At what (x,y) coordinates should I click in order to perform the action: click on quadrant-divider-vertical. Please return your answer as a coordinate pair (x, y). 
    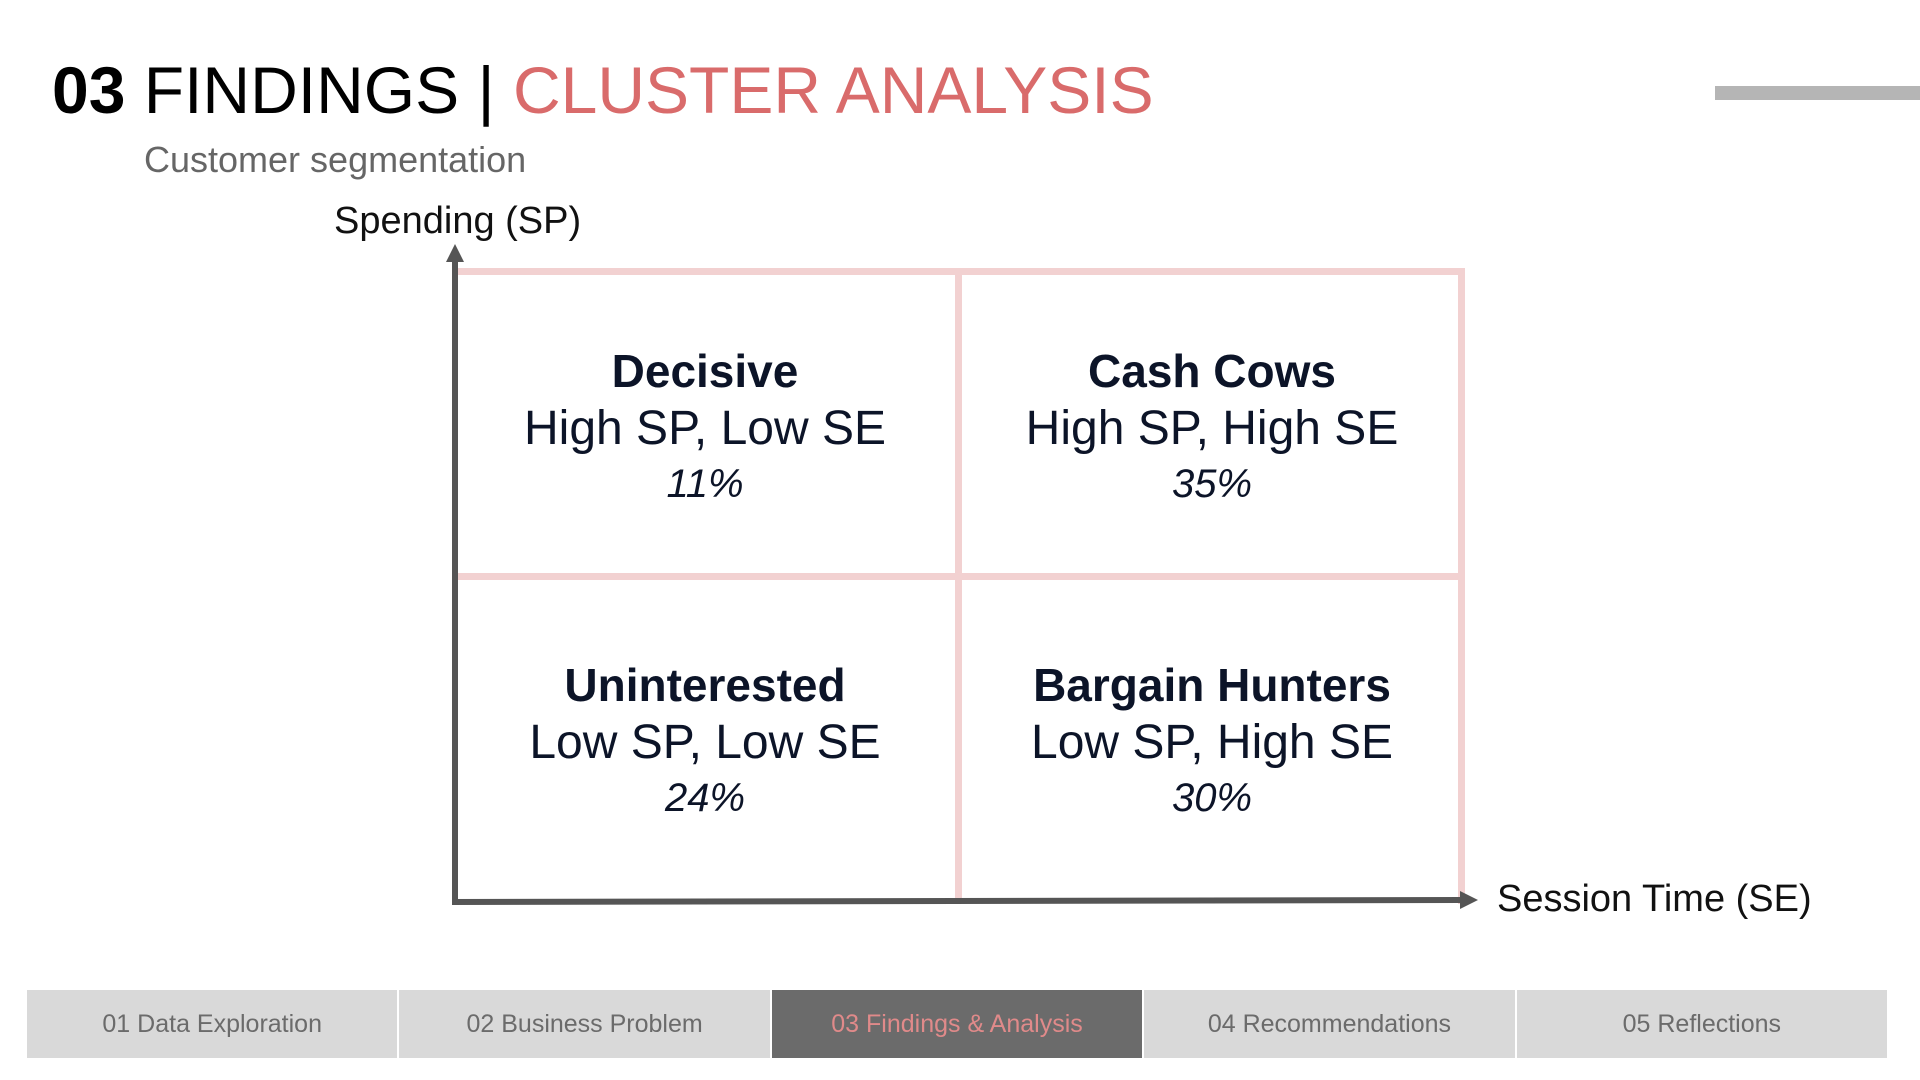
    Looking at the image, I should click on (958, 586).